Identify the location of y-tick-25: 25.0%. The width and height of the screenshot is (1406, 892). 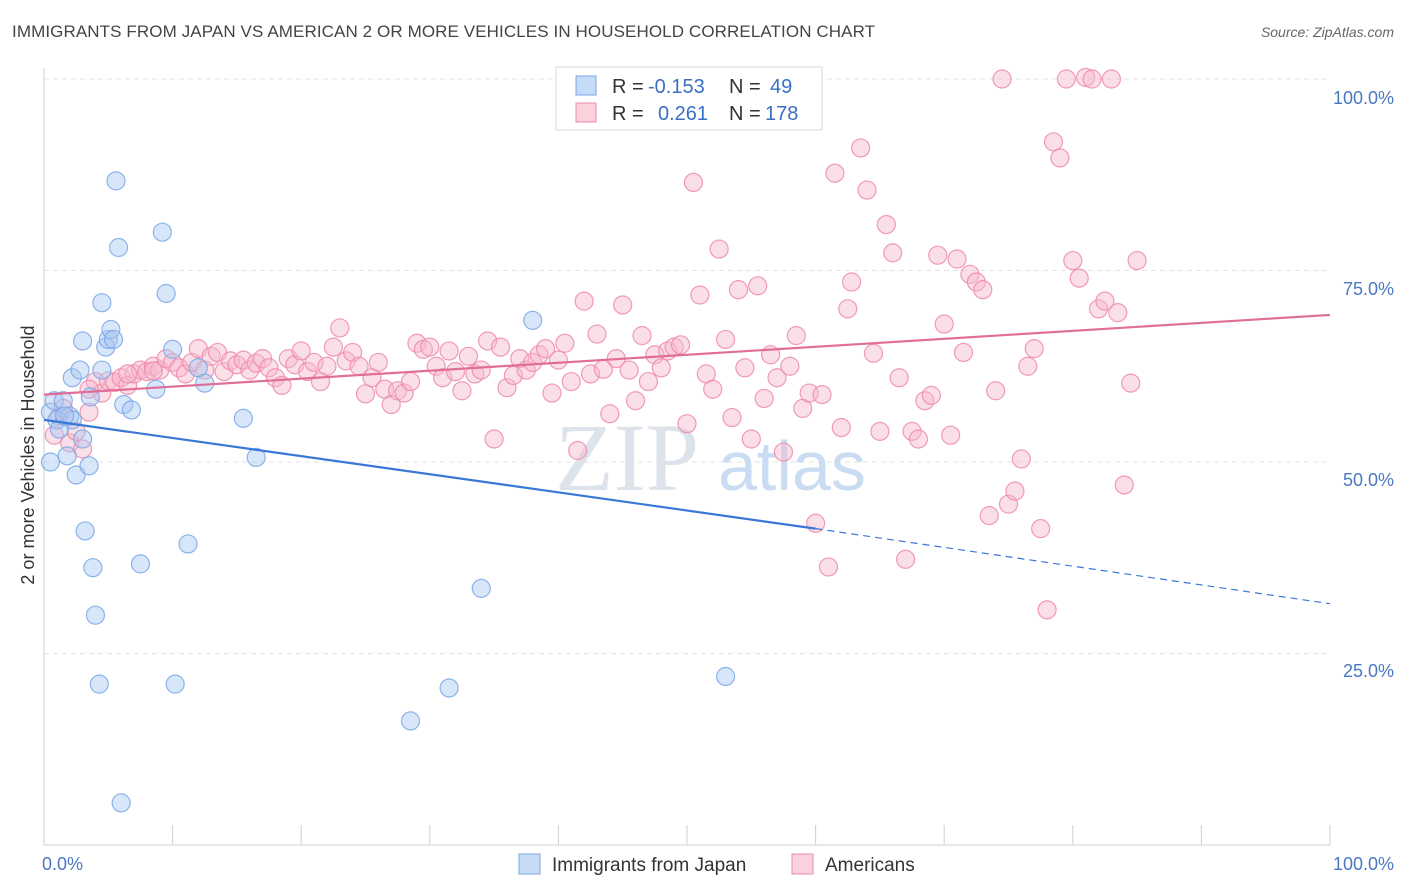
(1368, 671).